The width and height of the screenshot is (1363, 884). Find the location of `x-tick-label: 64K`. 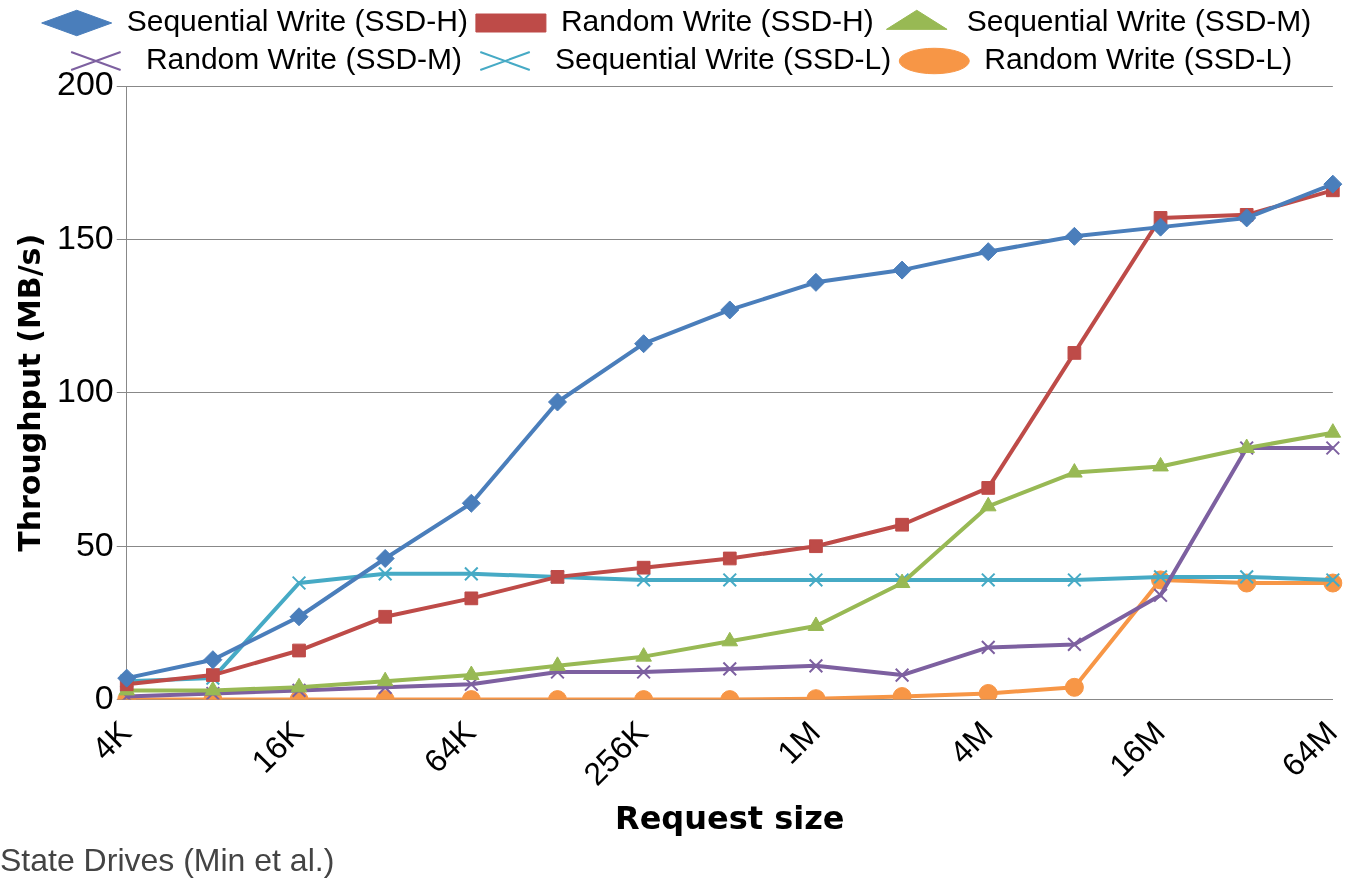

x-tick-label: 64K is located at coordinates (449, 746).